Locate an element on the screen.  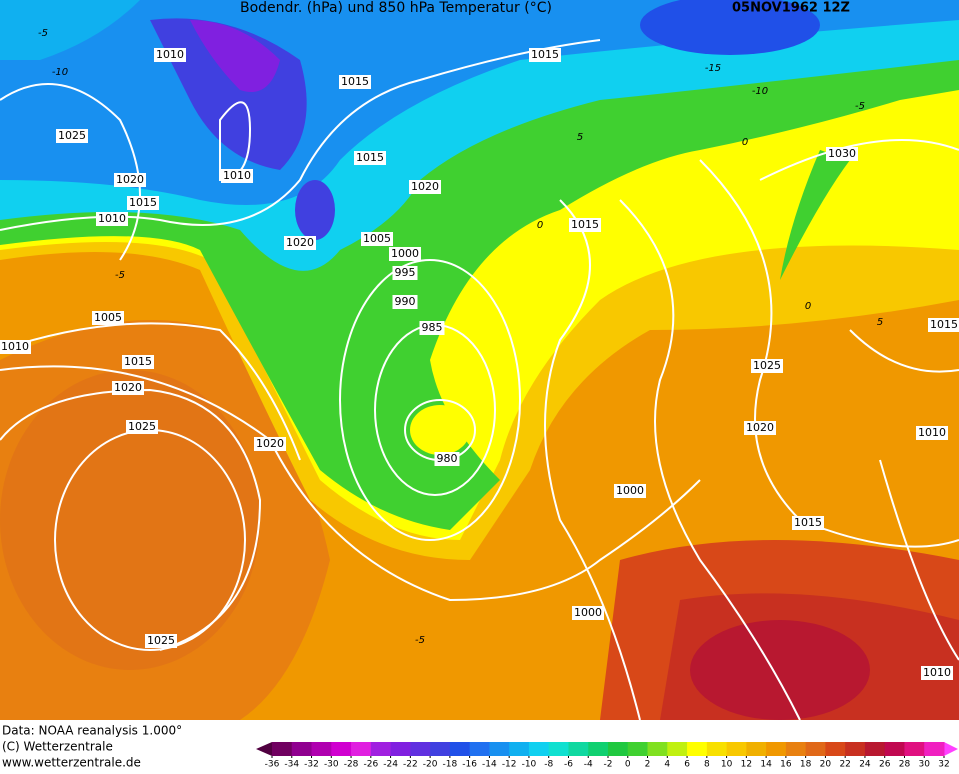
legend-label: 16 is located at coordinates (786, 765).